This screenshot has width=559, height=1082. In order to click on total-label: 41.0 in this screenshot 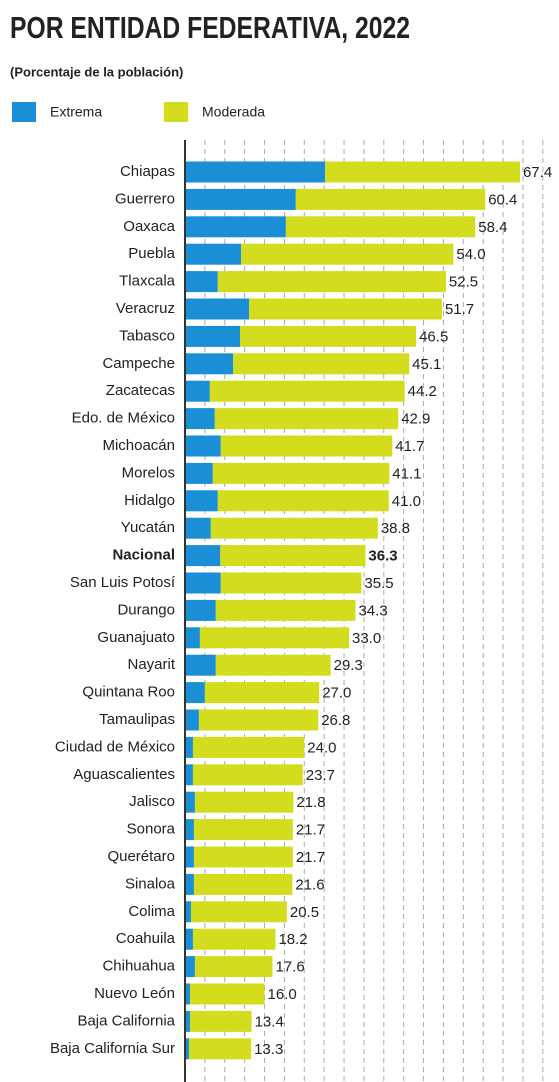, I will do `click(406, 501)`.